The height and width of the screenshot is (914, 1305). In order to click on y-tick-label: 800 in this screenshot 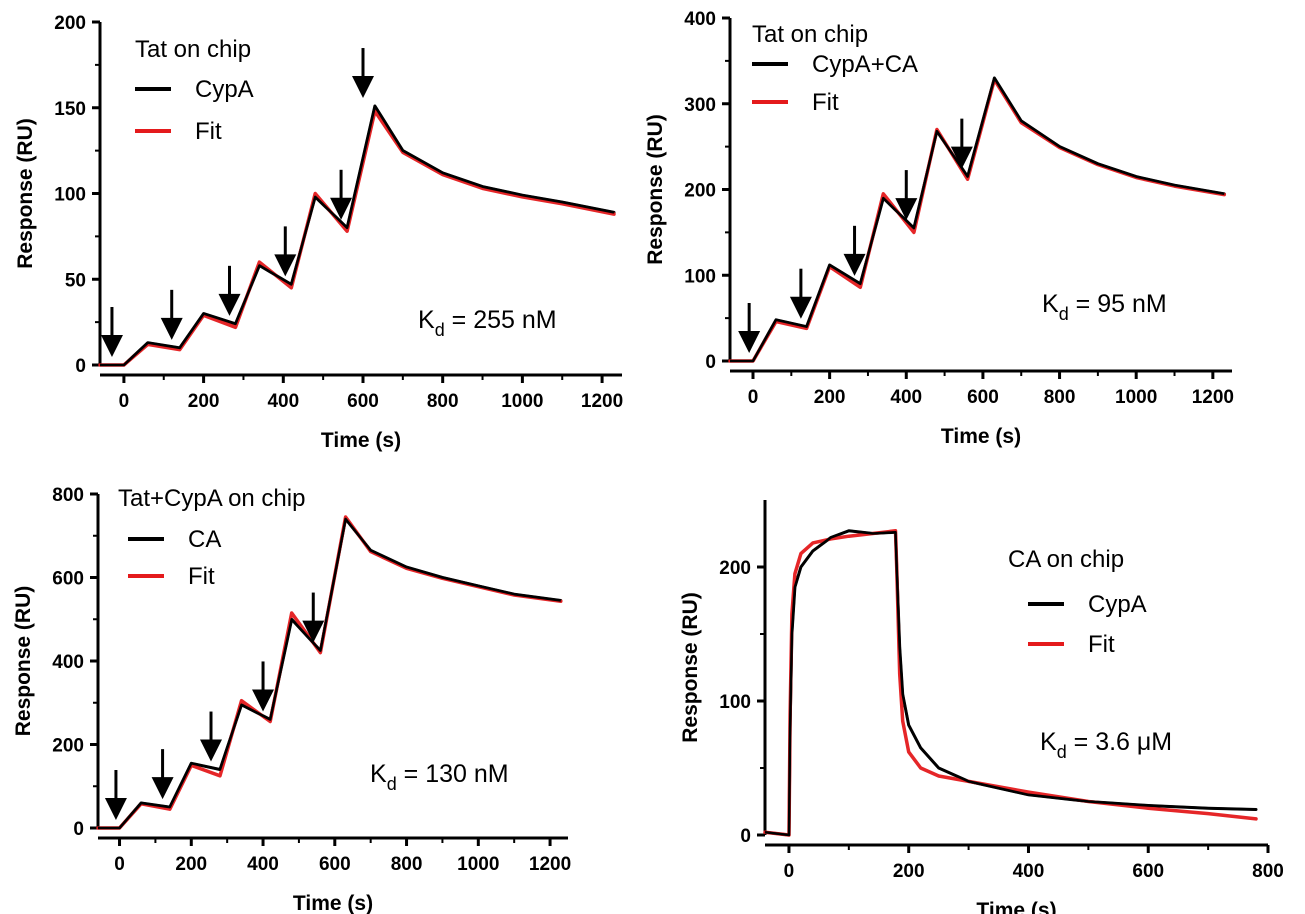, I will do `click(68, 495)`.